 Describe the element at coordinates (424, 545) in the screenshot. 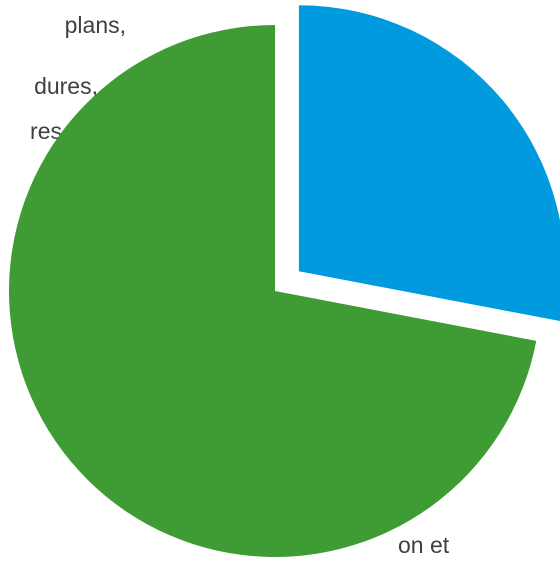

I see `annotation-fragment: on et` at that location.